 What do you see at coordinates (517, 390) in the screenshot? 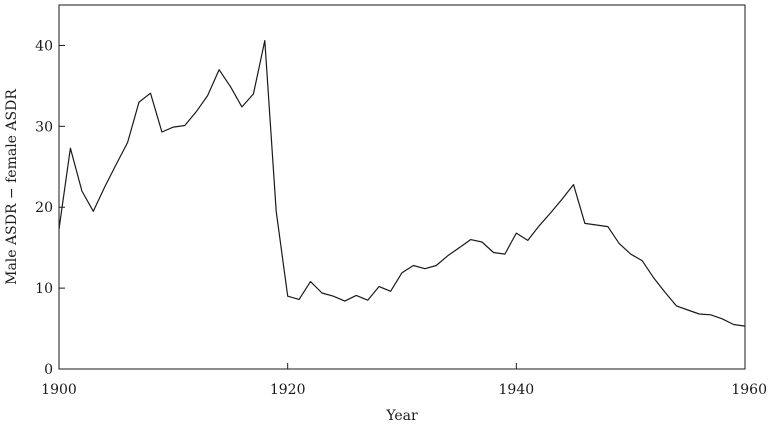
I see `x-tick-label: 1940` at bounding box center [517, 390].